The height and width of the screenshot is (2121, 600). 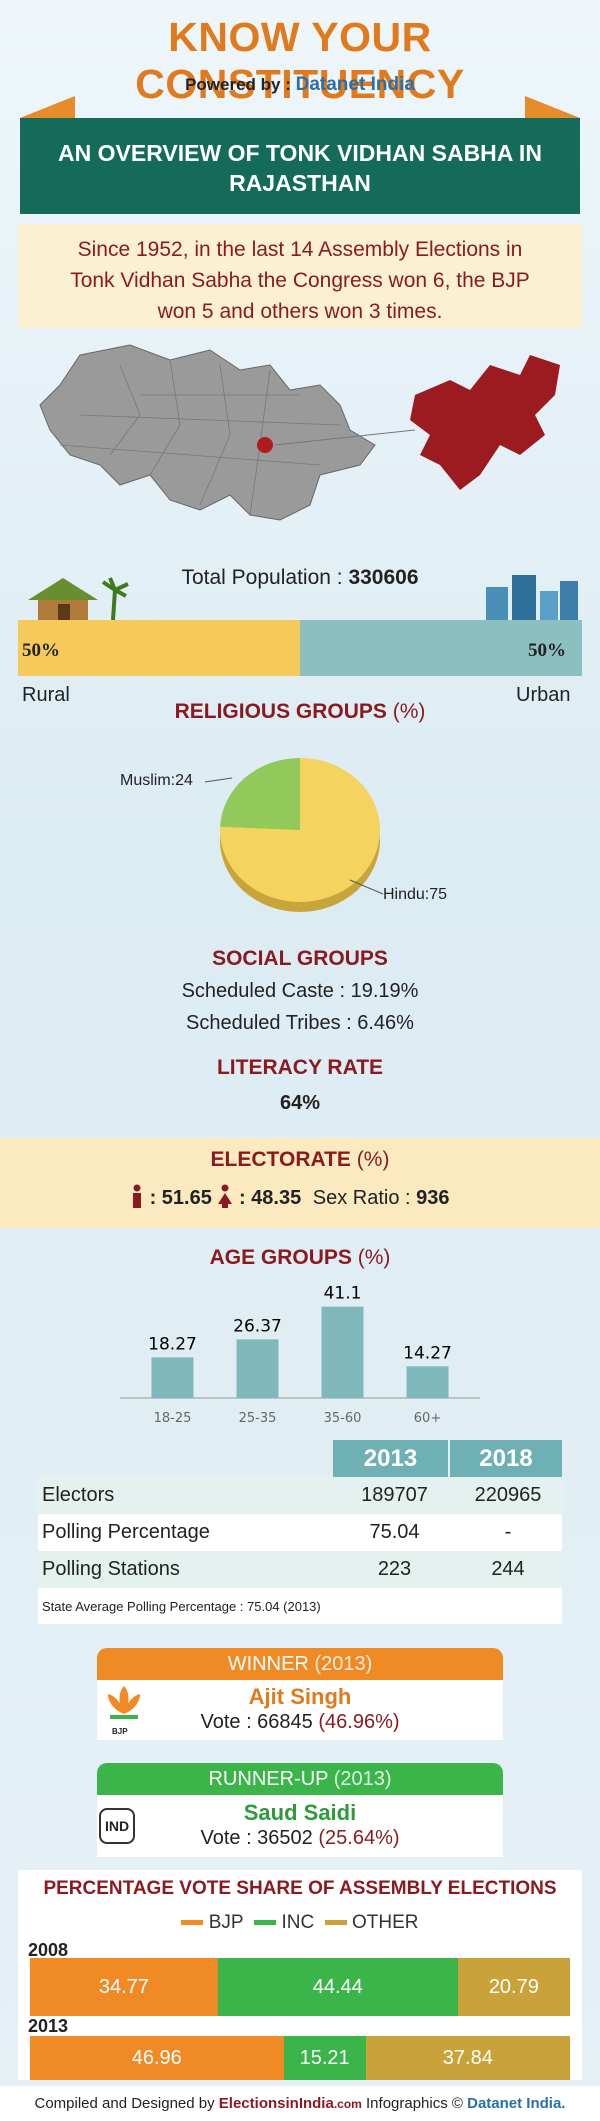 I want to click on pointer-line, so click(x=345, y=437).